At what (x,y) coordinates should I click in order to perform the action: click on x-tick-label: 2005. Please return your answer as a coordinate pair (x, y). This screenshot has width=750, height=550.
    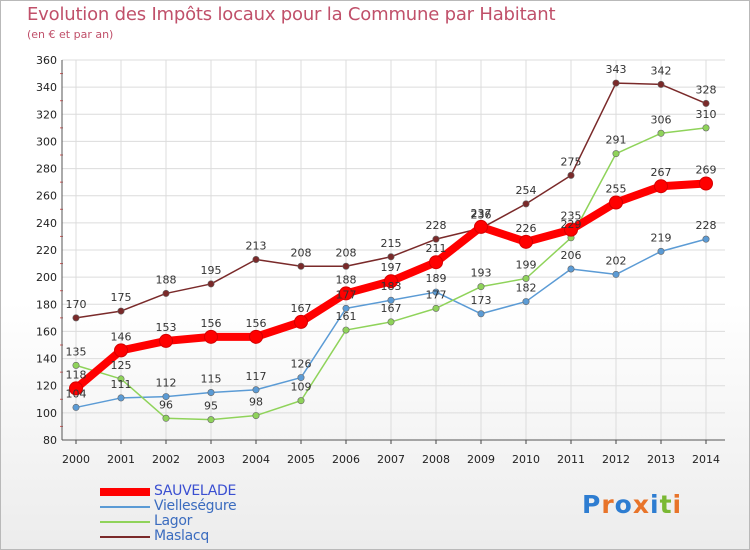
    Looking at the image, I should click on (301, 459).